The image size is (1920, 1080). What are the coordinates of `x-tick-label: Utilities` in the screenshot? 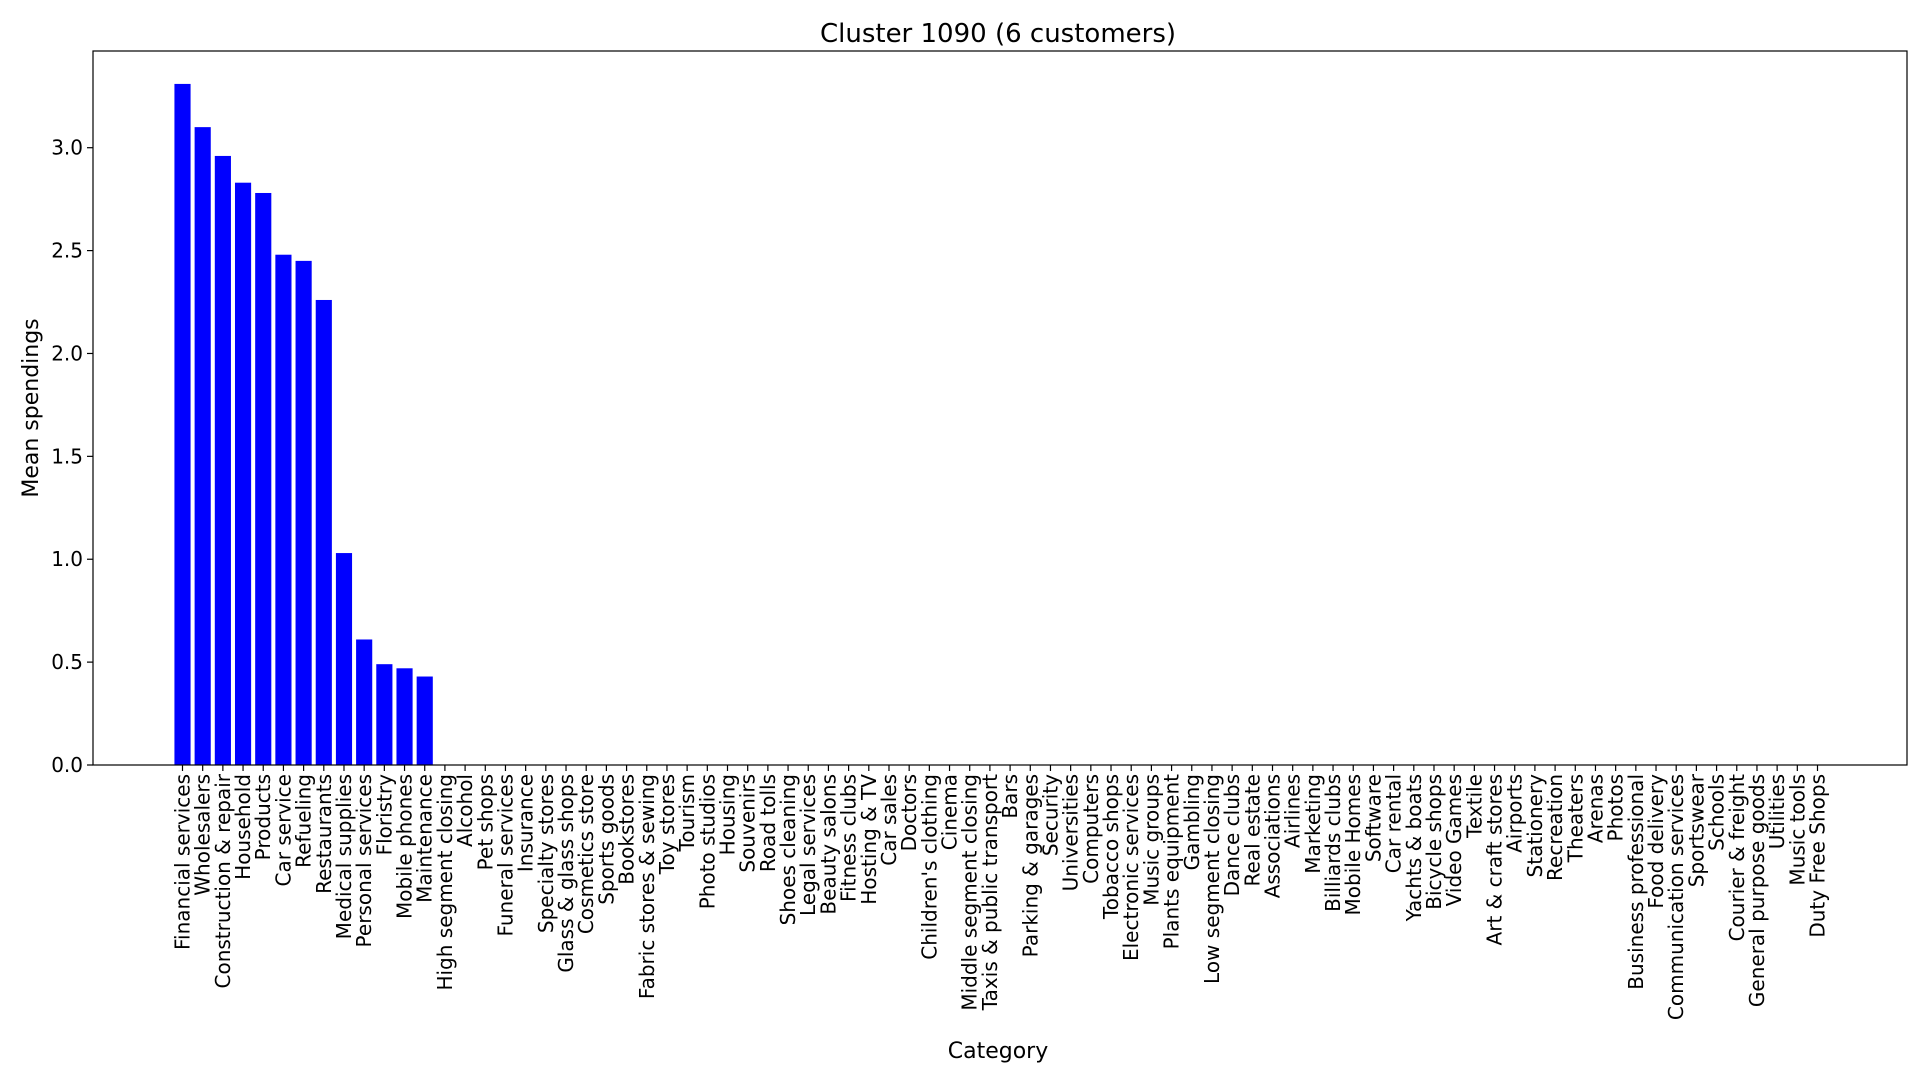 It's located at (1777, 811).